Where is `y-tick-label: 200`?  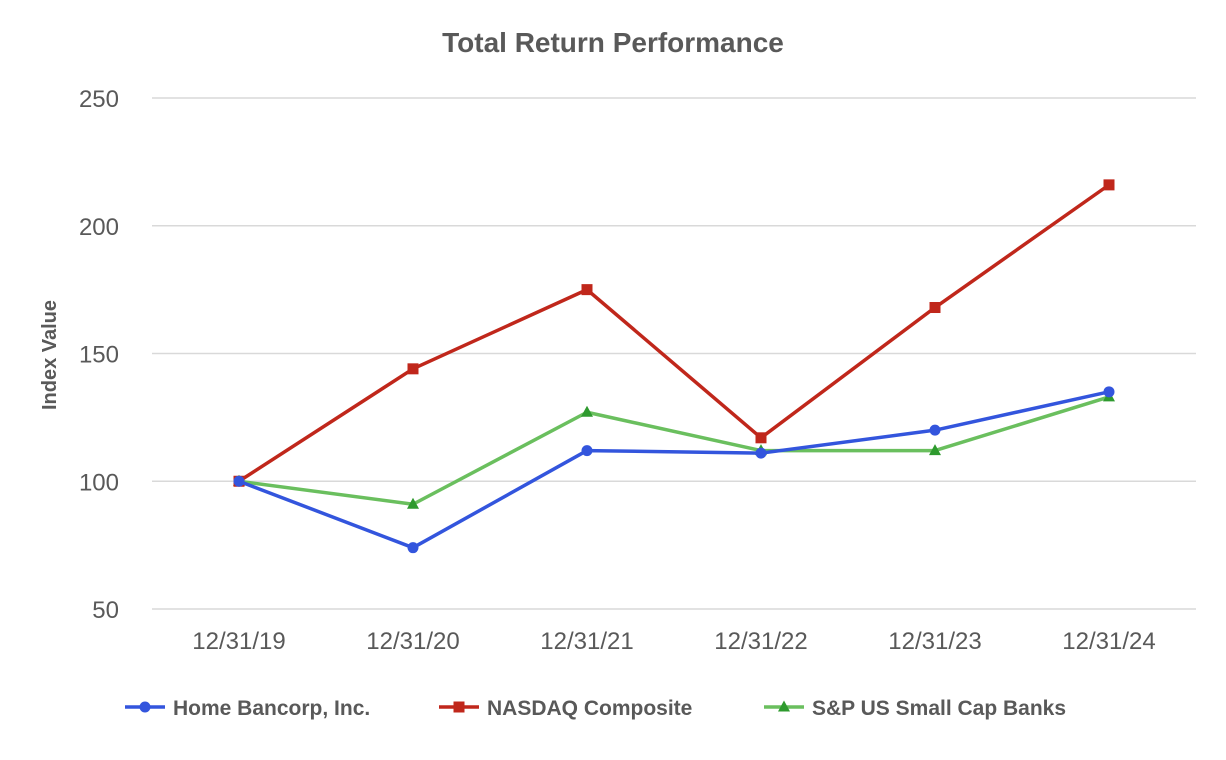
y-tick-label: 200 is located at coordinates (99, 227).